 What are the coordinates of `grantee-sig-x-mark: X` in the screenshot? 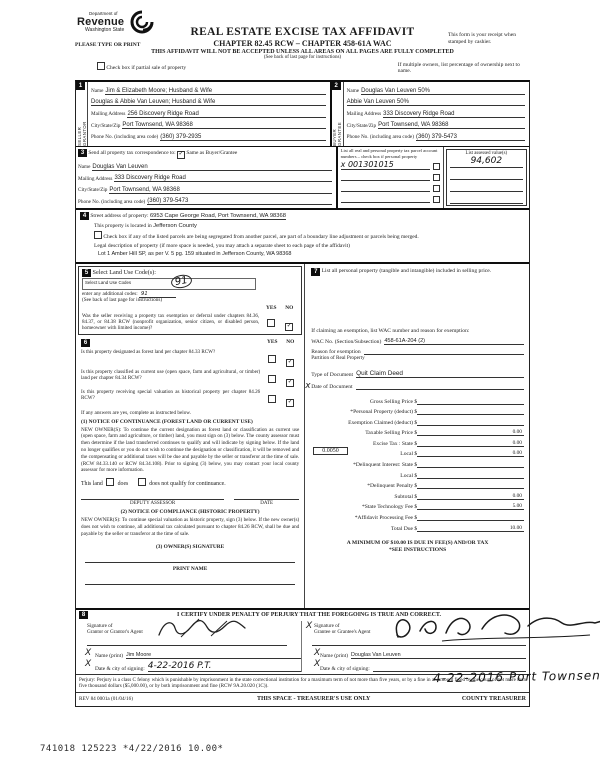 It's located at (309, 625).